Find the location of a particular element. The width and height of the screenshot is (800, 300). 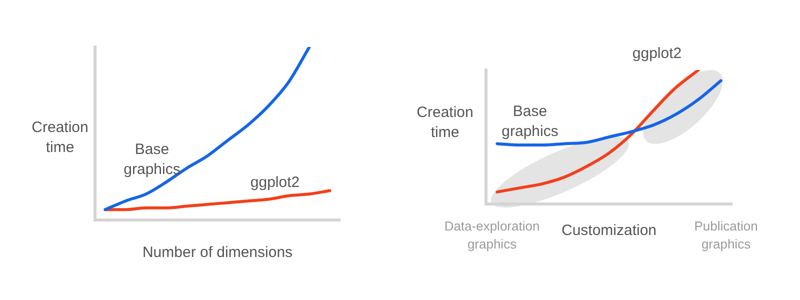

x-axis-title: Number of dimensions is located at coordinates (217, 253).